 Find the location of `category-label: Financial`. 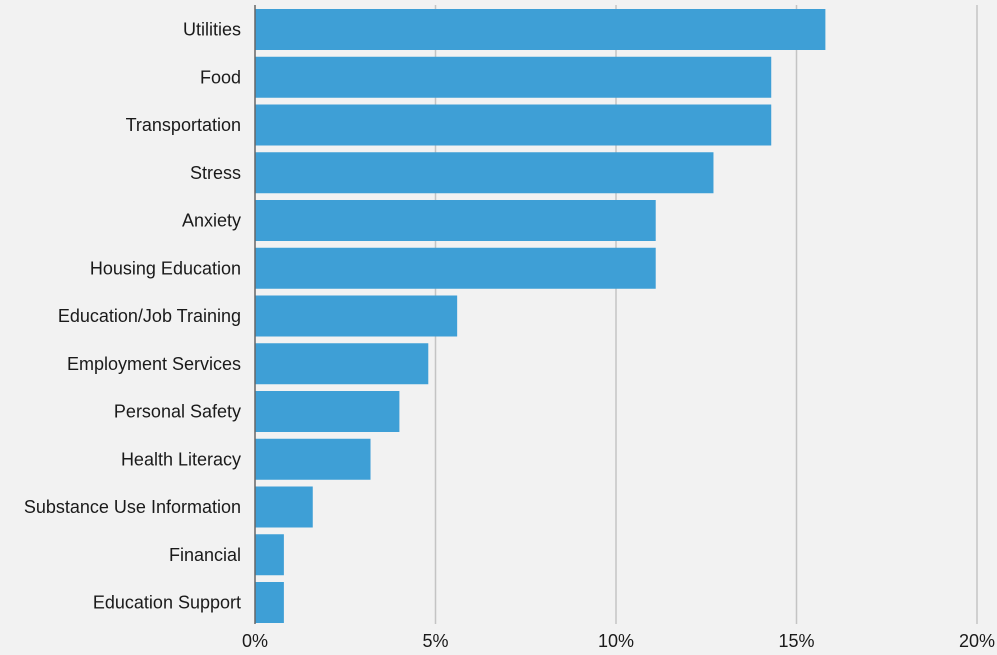

category-label: Financial is located at coordinates (205, 555).